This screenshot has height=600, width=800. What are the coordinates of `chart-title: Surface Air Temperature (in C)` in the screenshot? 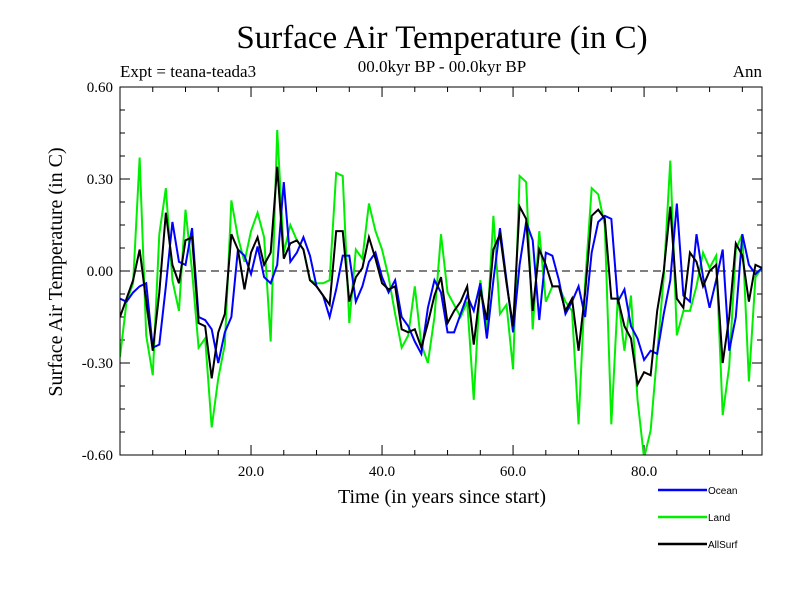 It's located at (441, 38).